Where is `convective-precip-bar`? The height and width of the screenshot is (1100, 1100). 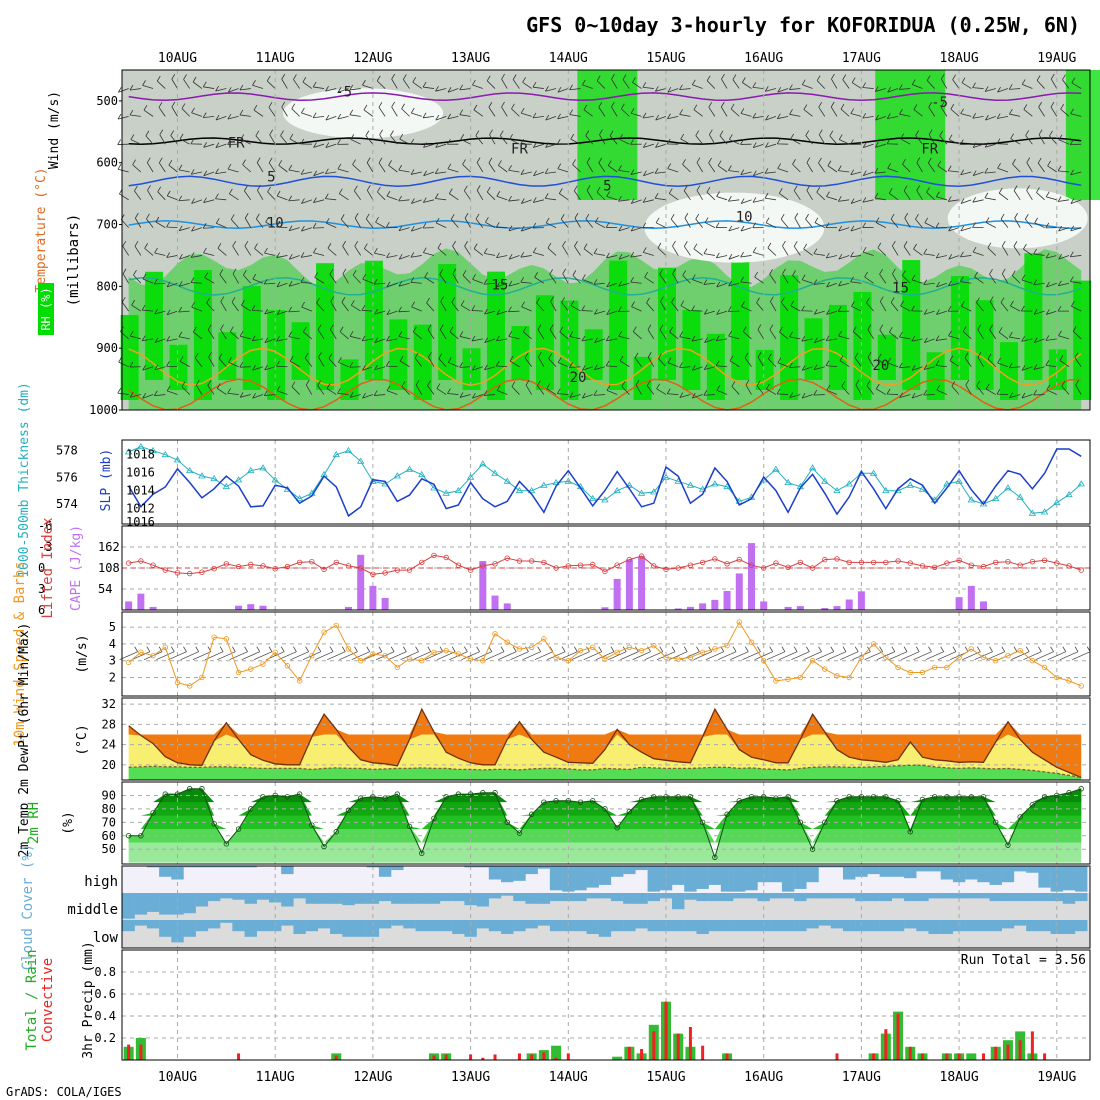 convective-precip-bar is located at coordinates (483, 1058).